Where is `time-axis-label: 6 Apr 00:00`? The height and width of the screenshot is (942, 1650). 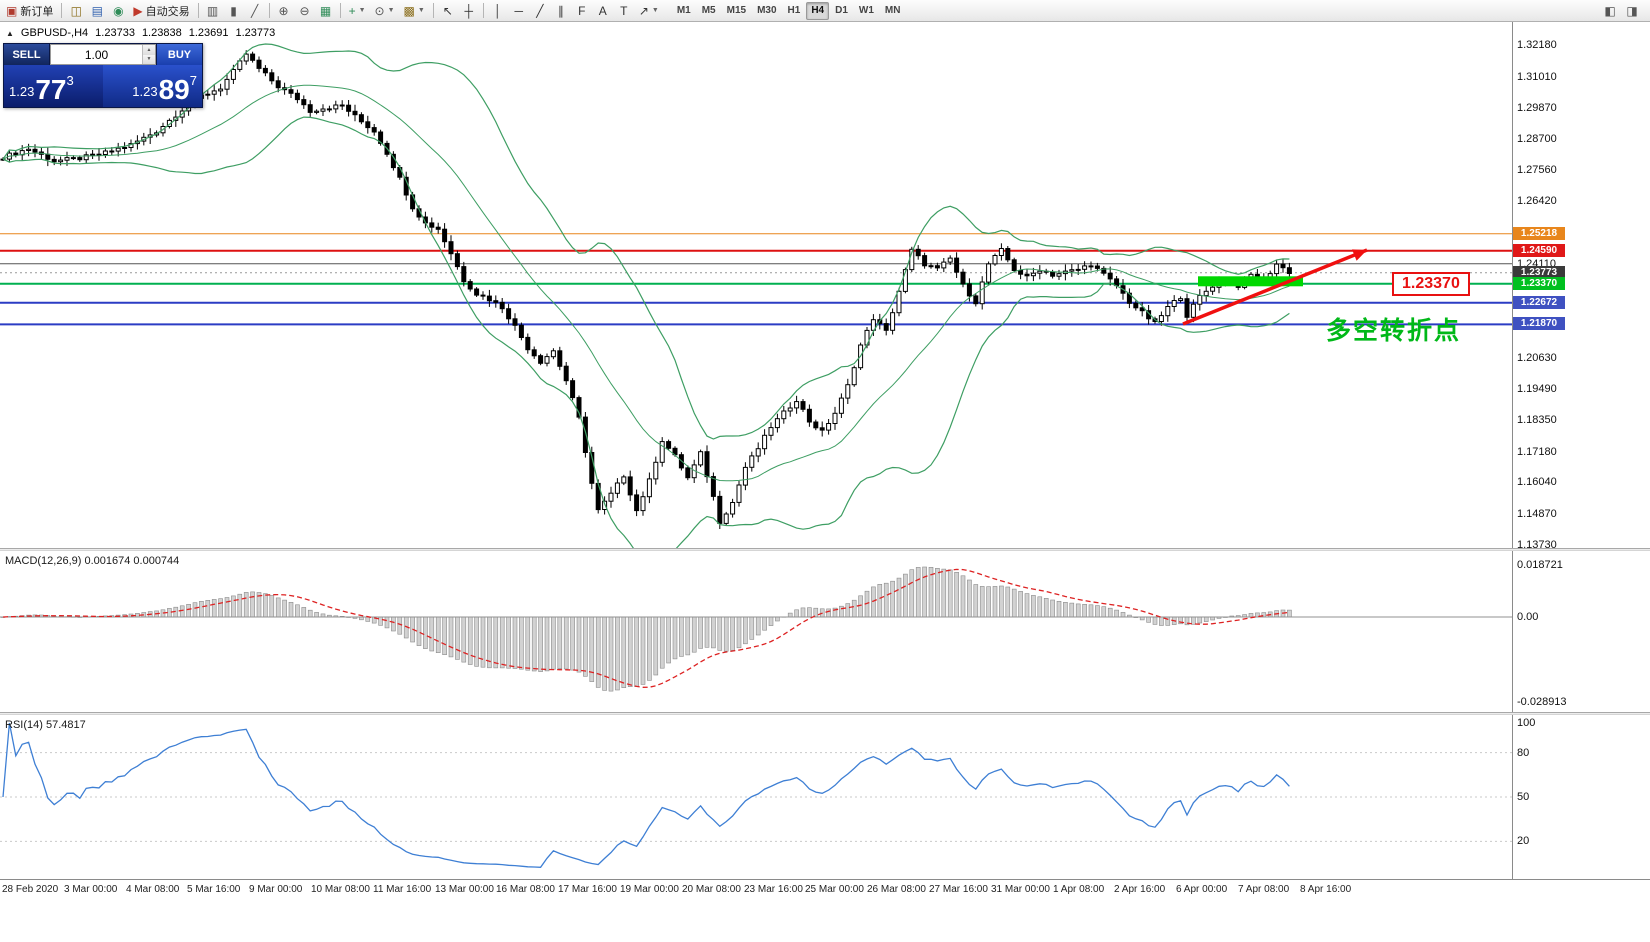
time-axis-label: 6 Apr 00:00 is located at coordinates (1202, 889).